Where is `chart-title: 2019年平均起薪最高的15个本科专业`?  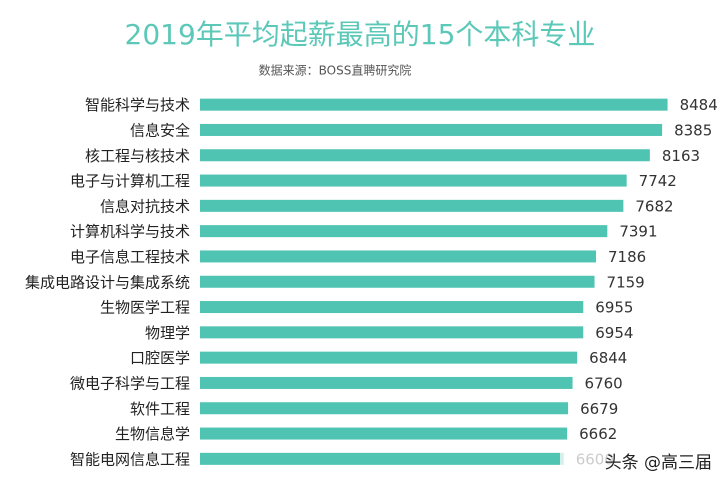
chart-title: 2019年平均起薪最高的15个本科专业 is located at coordinates (360, 34).